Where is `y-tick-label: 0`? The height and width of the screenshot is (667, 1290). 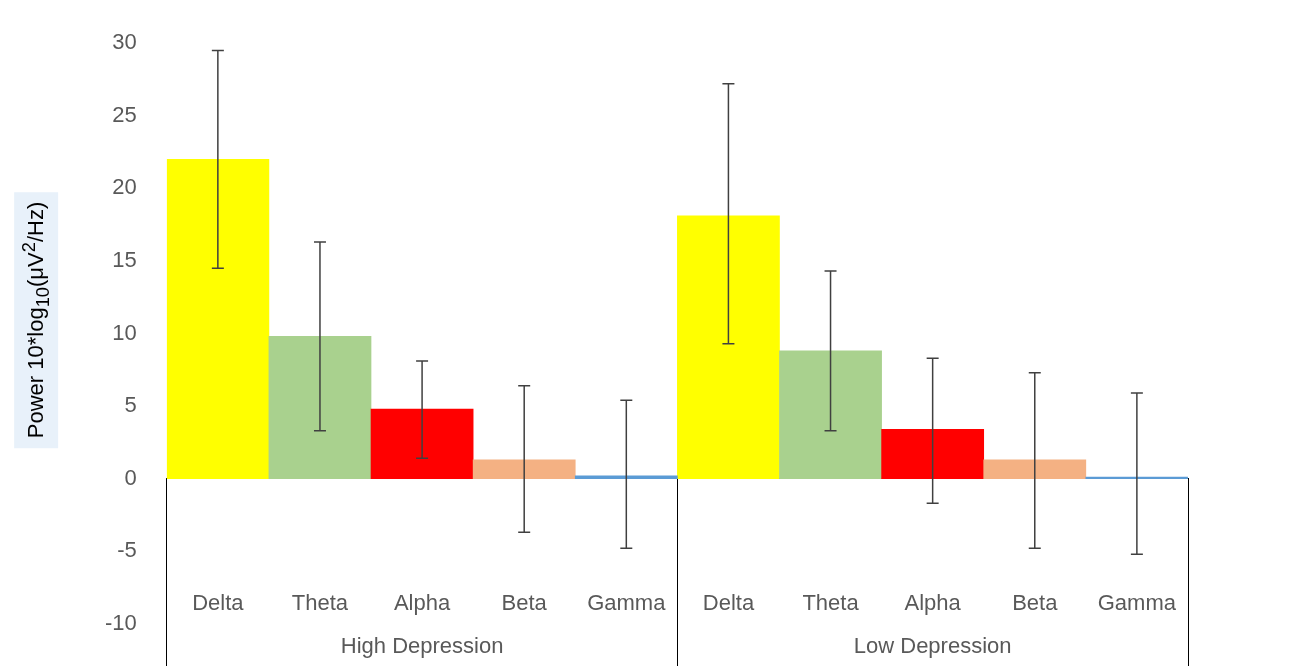
y-tick-label: 0 is located at coordinates (130, 477).